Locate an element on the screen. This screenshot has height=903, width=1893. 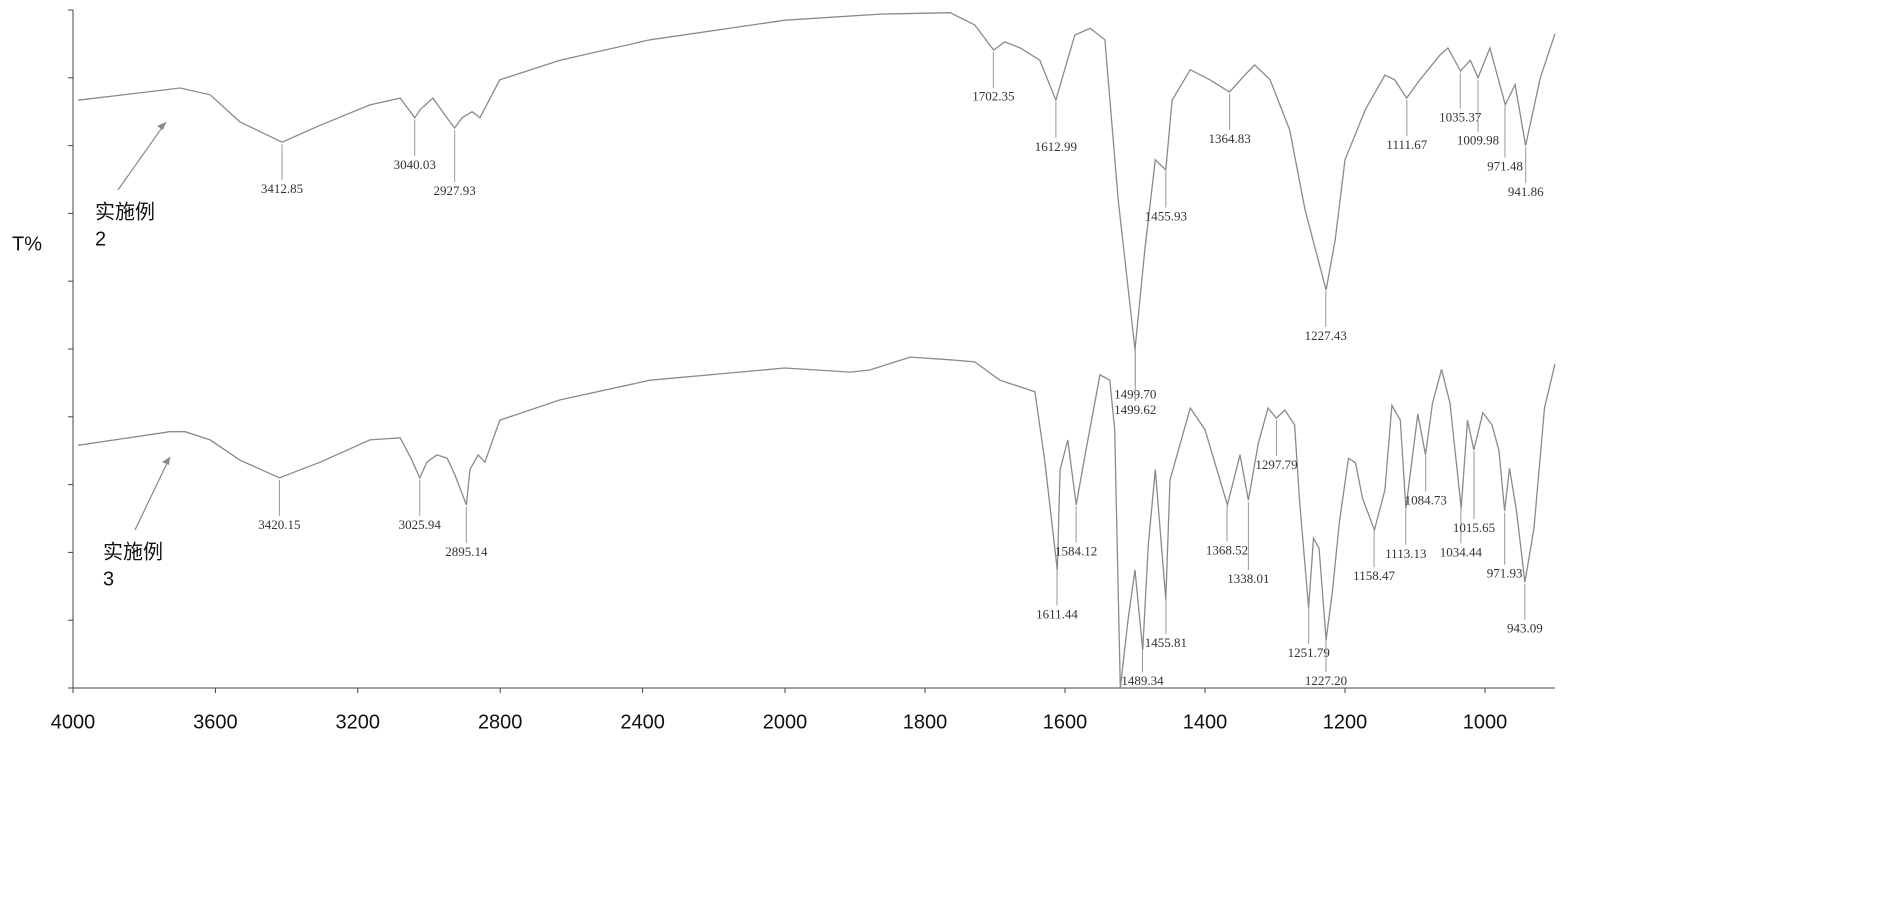
peak-label: 1455.81 is located at coordinates (1166, 642).